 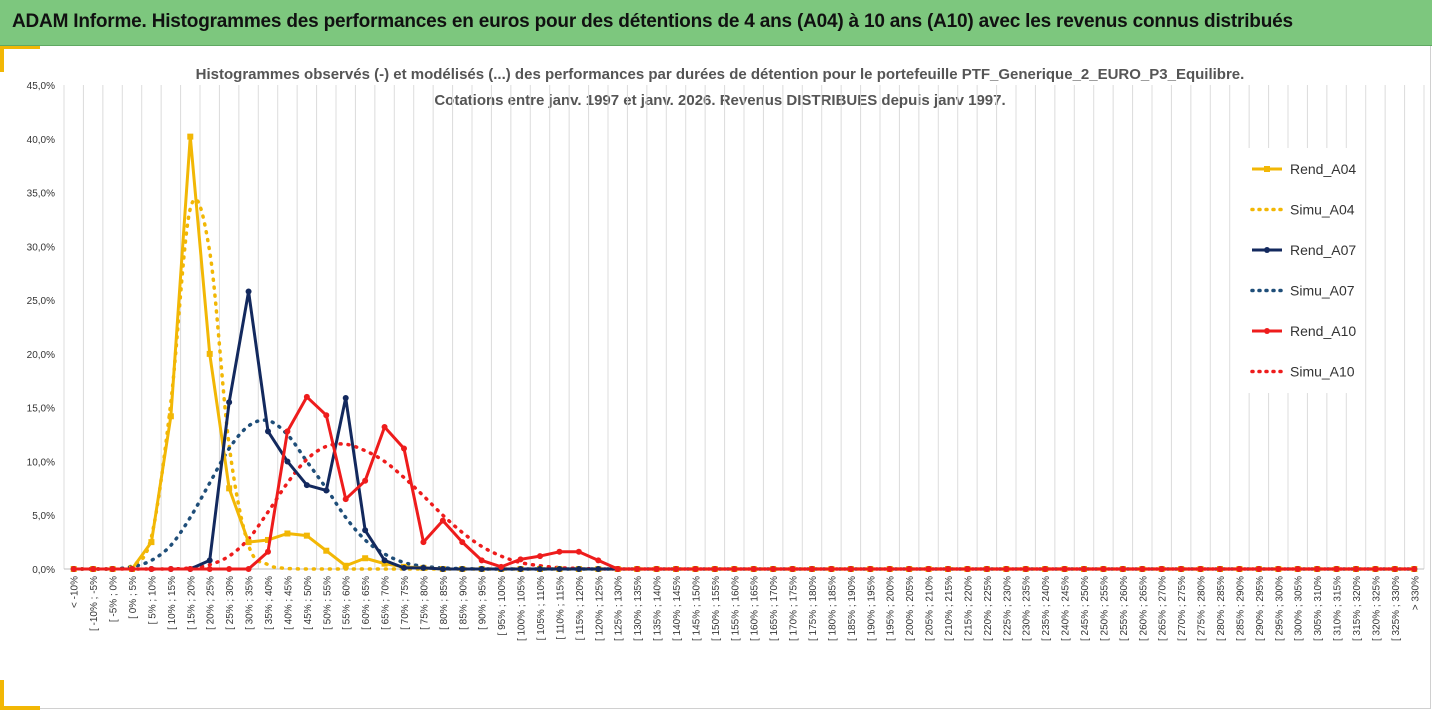 What do you see at coordinates (20, 47) in the screenshot?
I see `corner-accent-top-h` at bounding box center [20, 47].